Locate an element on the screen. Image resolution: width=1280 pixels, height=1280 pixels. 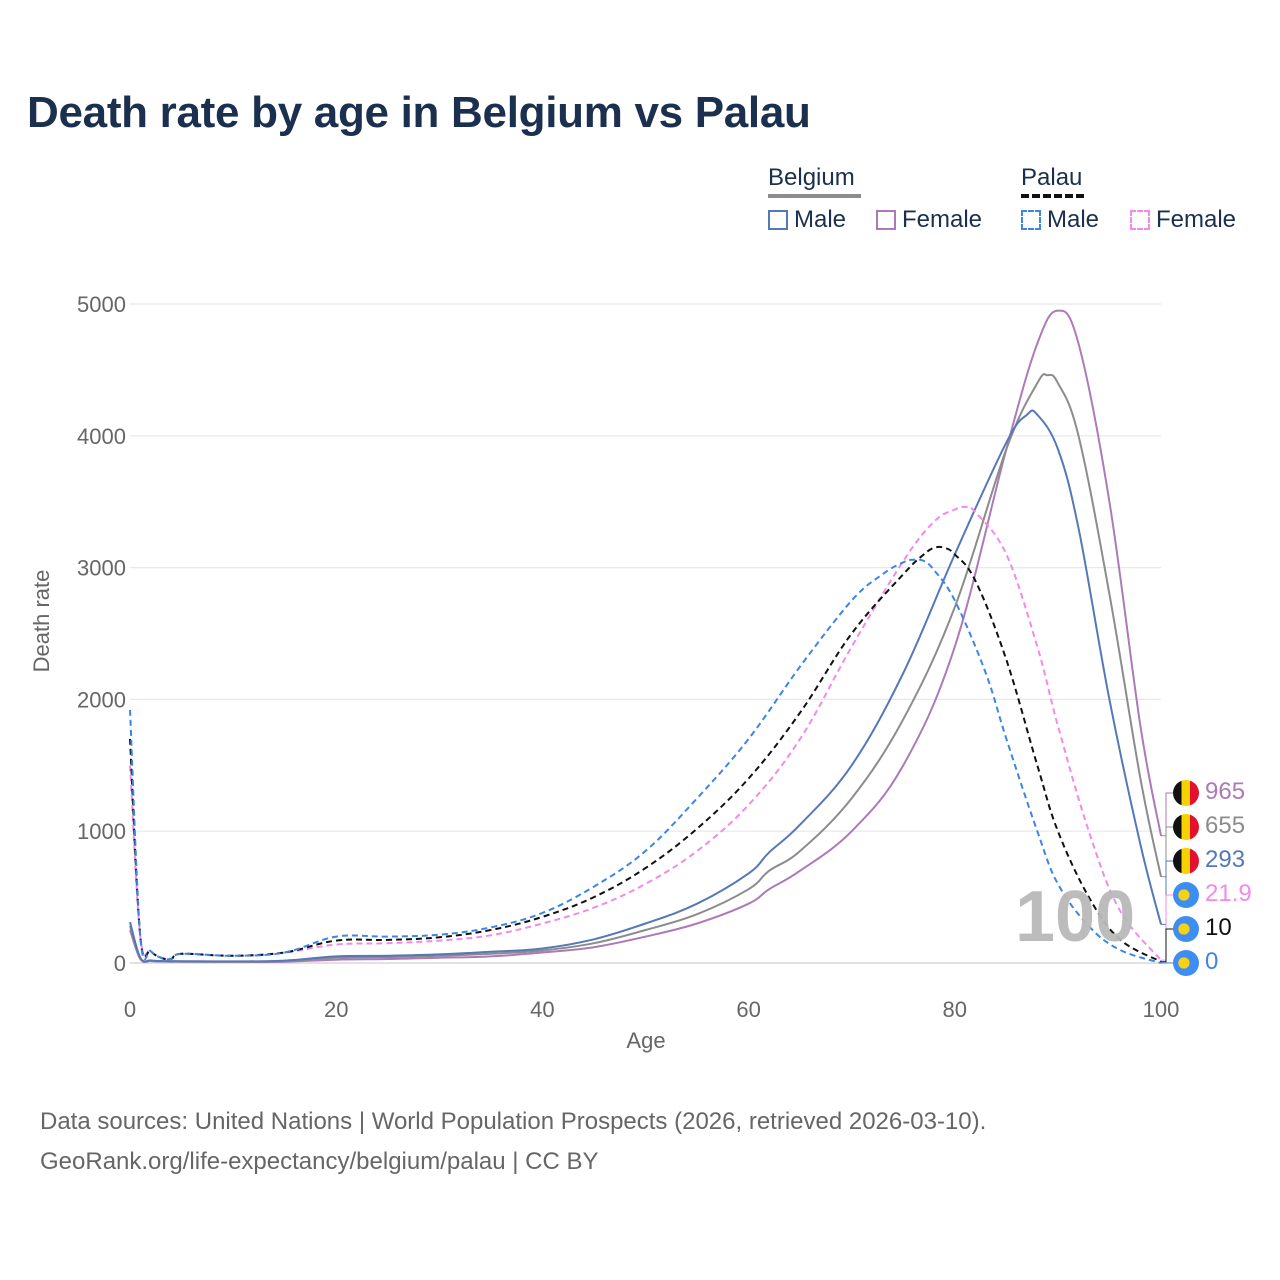
x-tick-label-100: 100 is located at coordinates (1161, 1009).